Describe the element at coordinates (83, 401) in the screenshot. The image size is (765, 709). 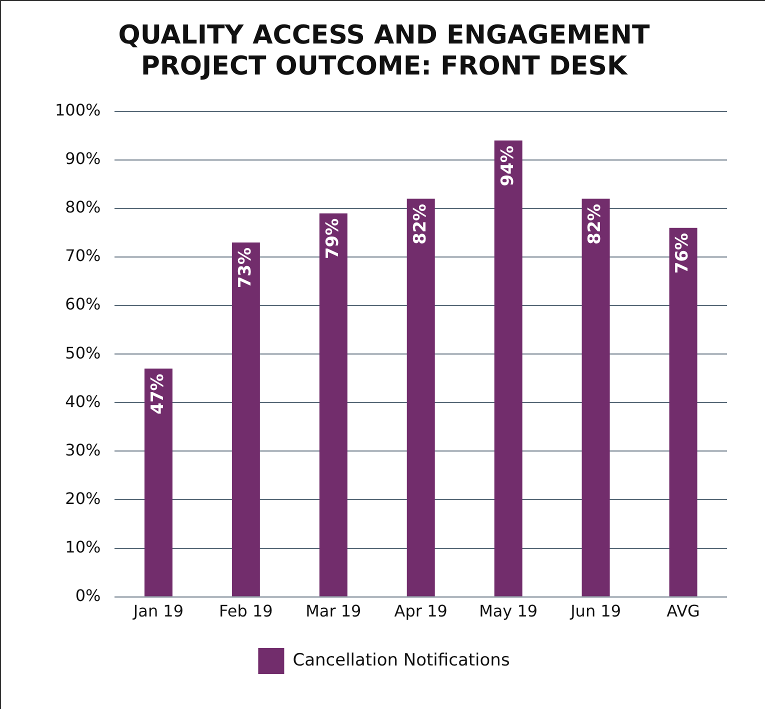
I see `y-tick-label: 40%` at that location.